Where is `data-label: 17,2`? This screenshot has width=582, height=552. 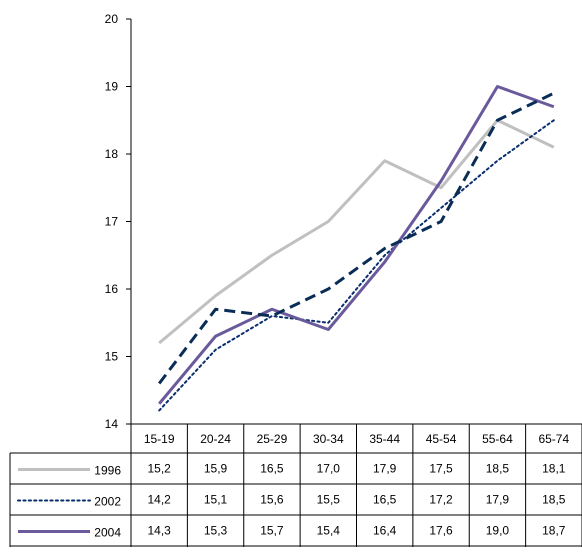 data-label: 17,2 is located at coordinates (441, 500).